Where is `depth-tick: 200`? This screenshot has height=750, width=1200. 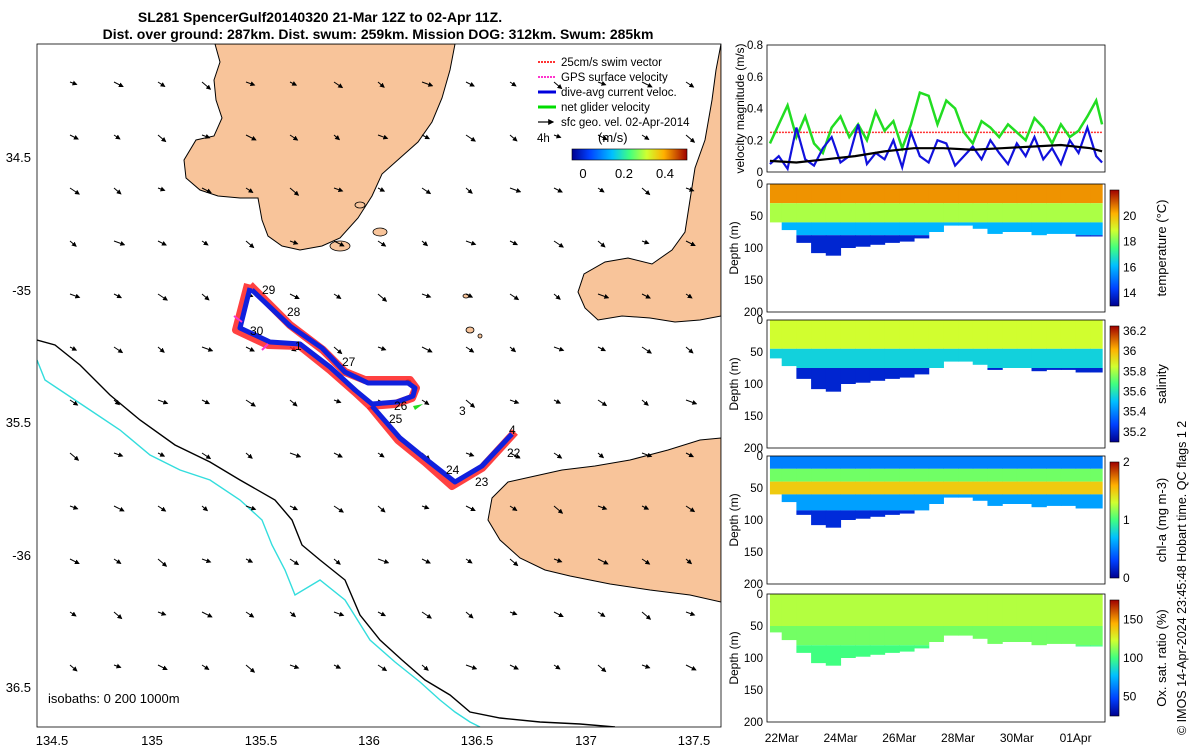
depth-tick: 200 is located at coordinates (753, 313).